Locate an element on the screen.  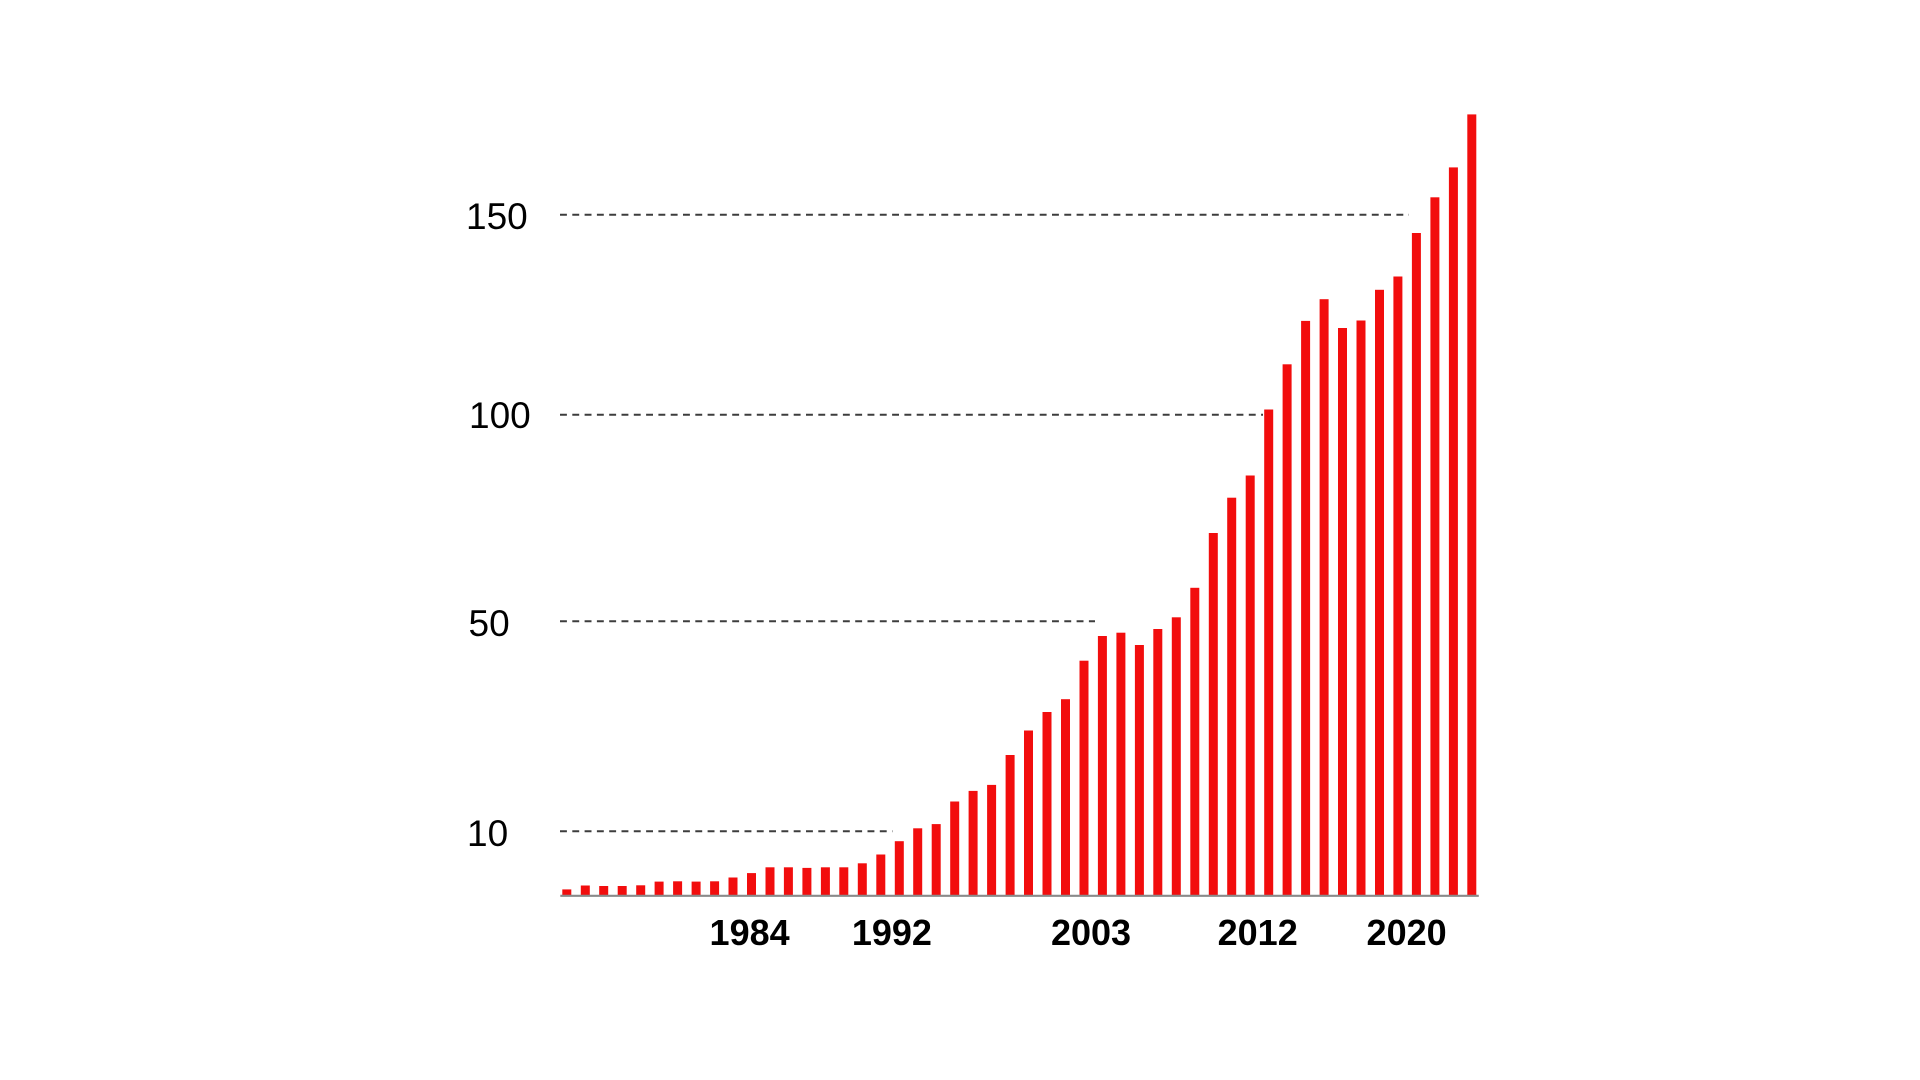
svg-text: 1992 is located at coordinates (892, 932).